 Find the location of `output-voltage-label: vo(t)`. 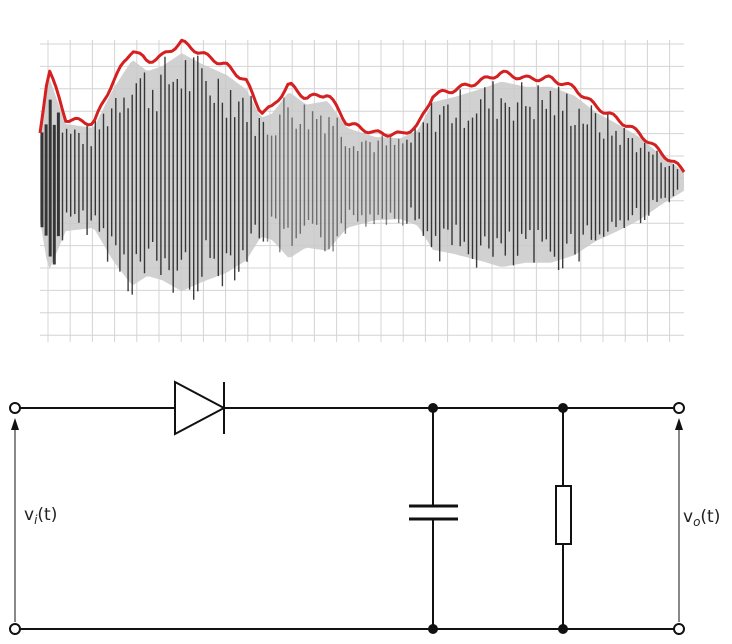

output-voltage-label: vo(t) is located at coordinates (701, 518).